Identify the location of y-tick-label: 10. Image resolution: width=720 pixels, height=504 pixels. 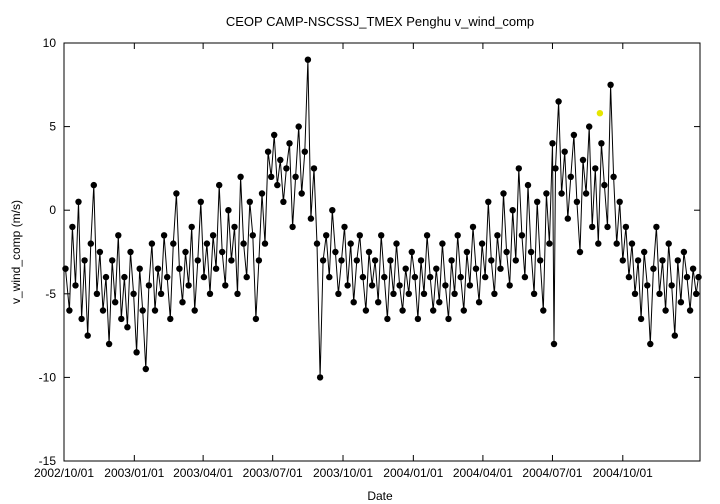
(50, 43).